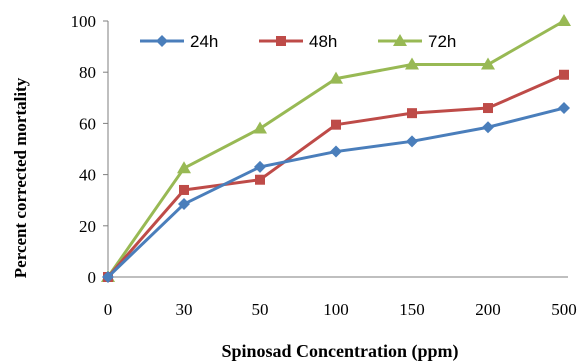 The width and height of the screenshot is (582, 364). What do you see at coordinates (323, 41) in the screenshot?
I see `legend-label: 48h` at bounding box center [323, 41].